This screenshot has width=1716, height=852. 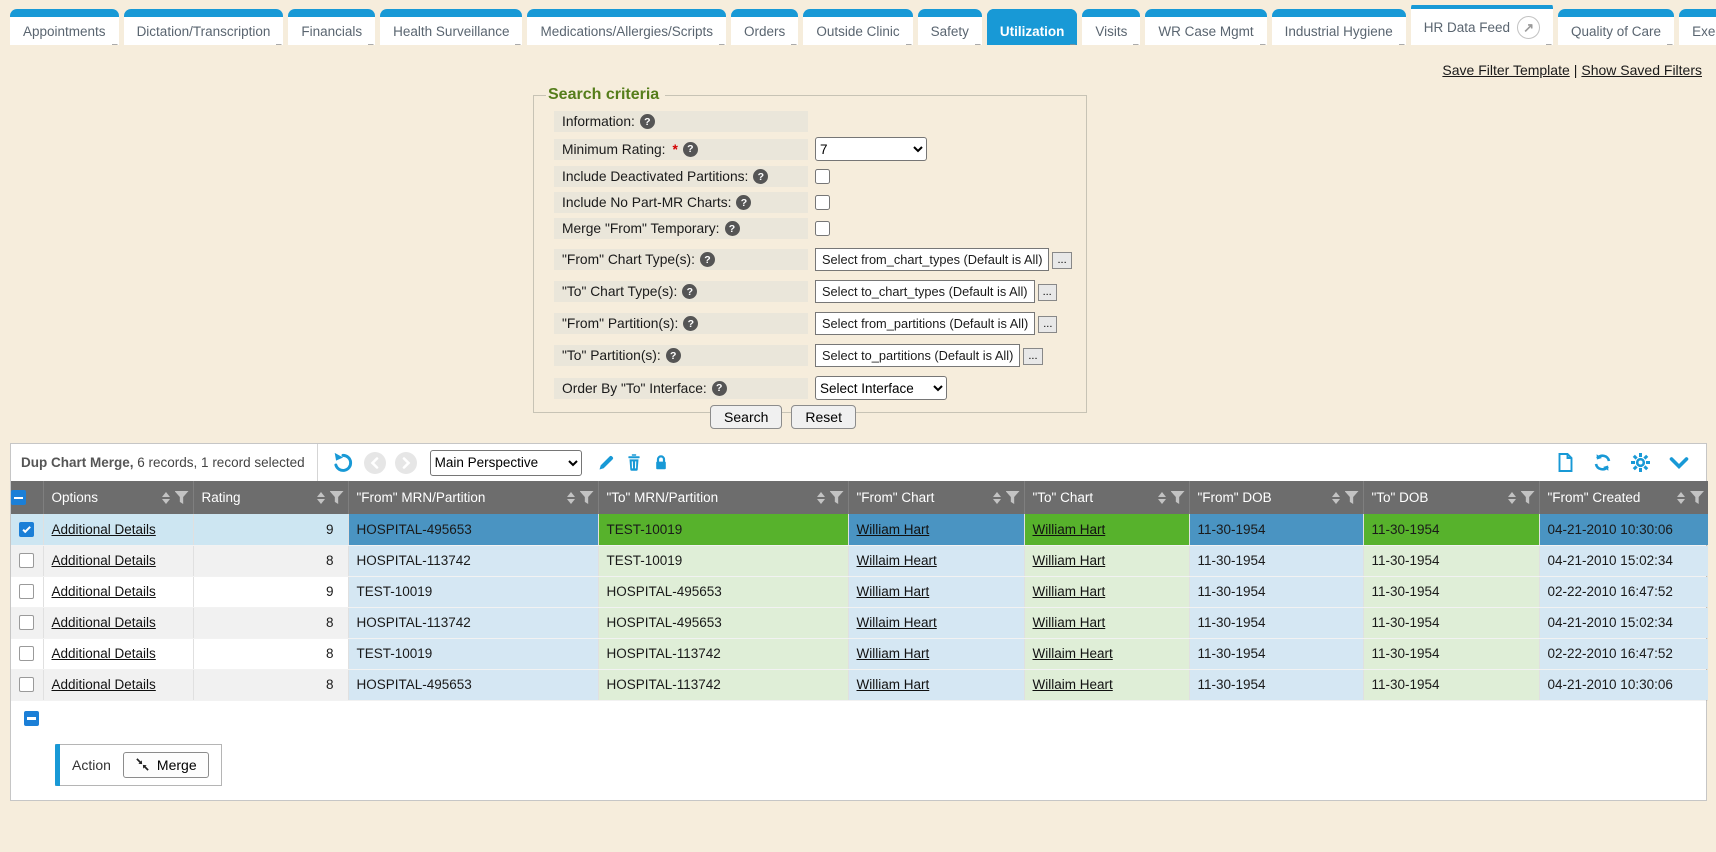 I want to click on tab-utilization: Utilization, so click(x=1032, y=27).